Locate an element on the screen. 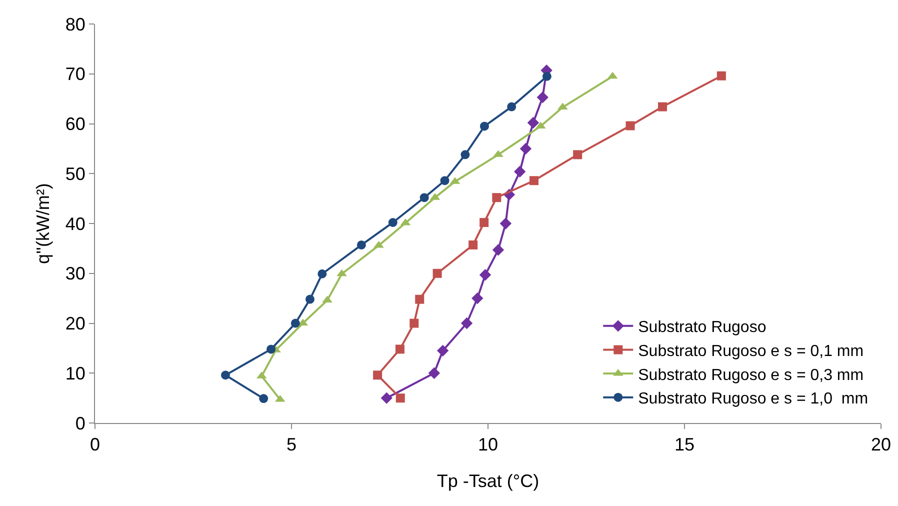 This screenshot has width=898, height=506. legend-label: Substrato Rugoso e s = 1,0 mm is located at coordinates (753, 399).